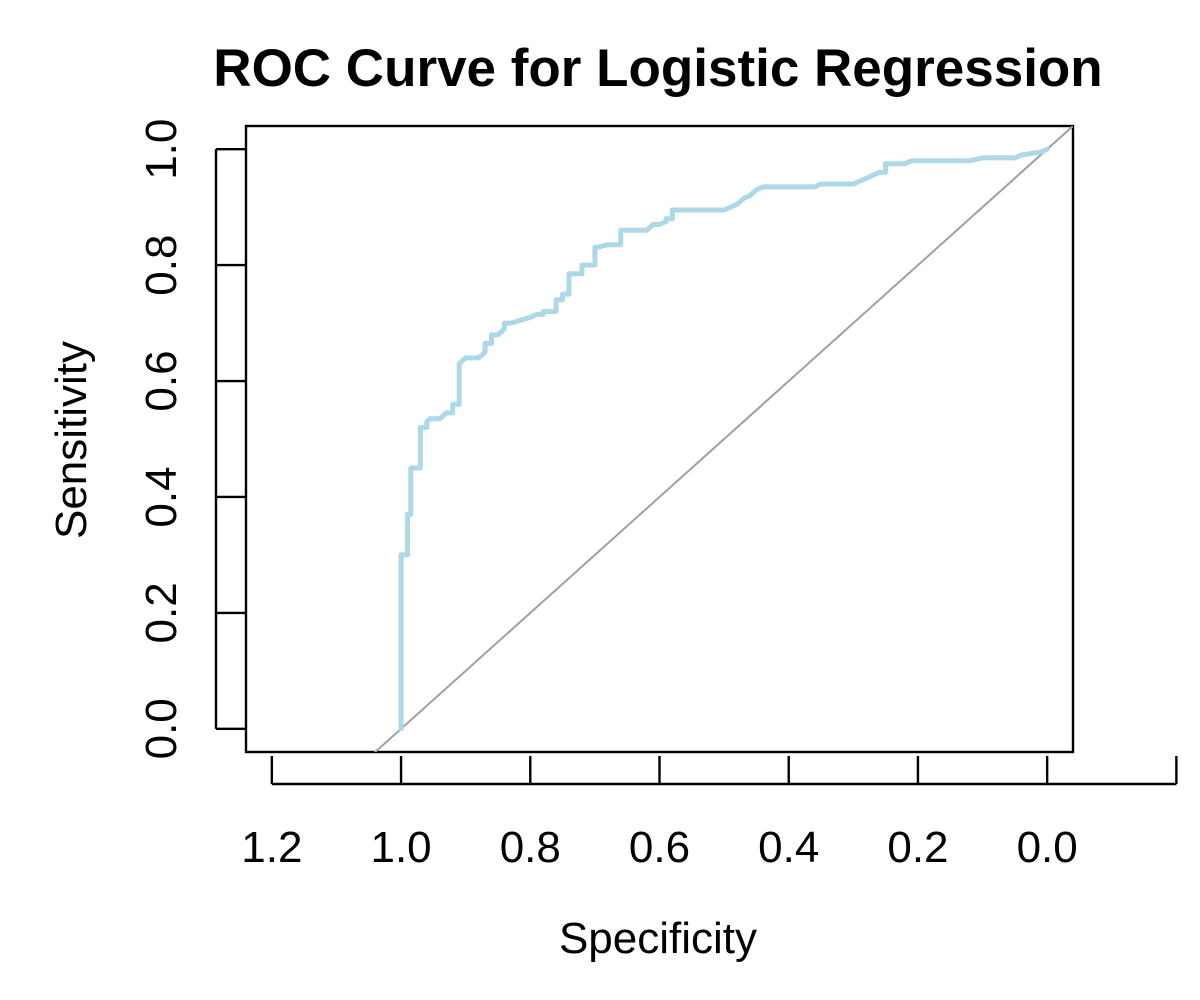 Image resolution: width=1200 pixels, height=1000 pixels. I want to click on y-axis: 0.0 0.2 0.4 0.6 0.8 1.0, so click(191, 439).